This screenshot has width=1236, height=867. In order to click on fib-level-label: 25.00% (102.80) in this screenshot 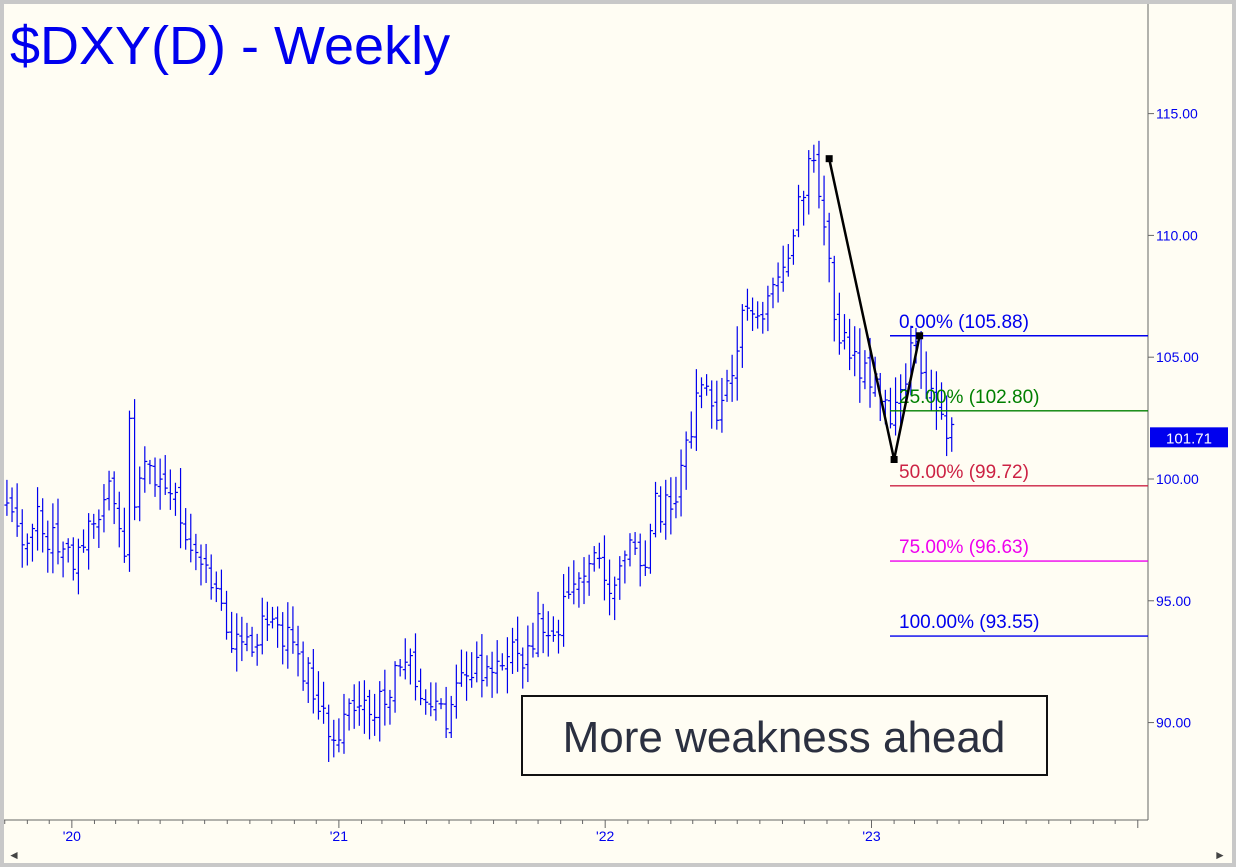, I will do `click(969, 397)`.